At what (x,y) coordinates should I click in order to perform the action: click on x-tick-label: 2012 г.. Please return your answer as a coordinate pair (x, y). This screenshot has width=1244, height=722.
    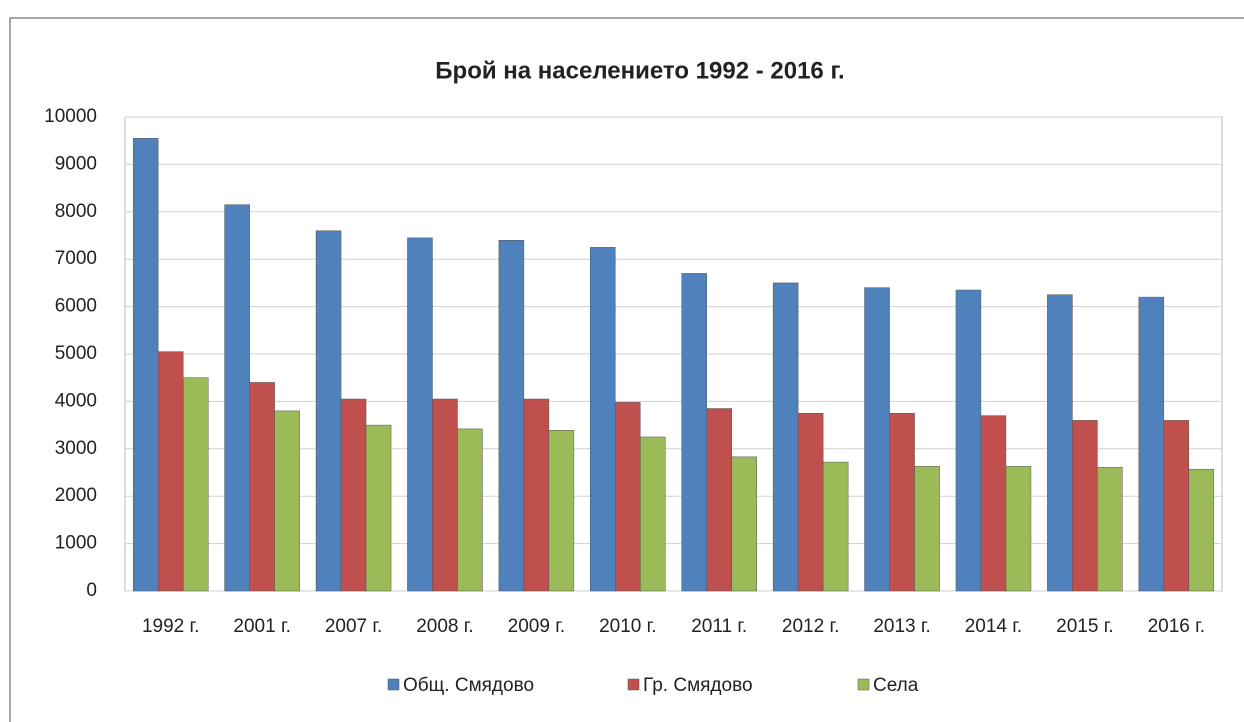
    Looking at the image, I should click on (810, 626).